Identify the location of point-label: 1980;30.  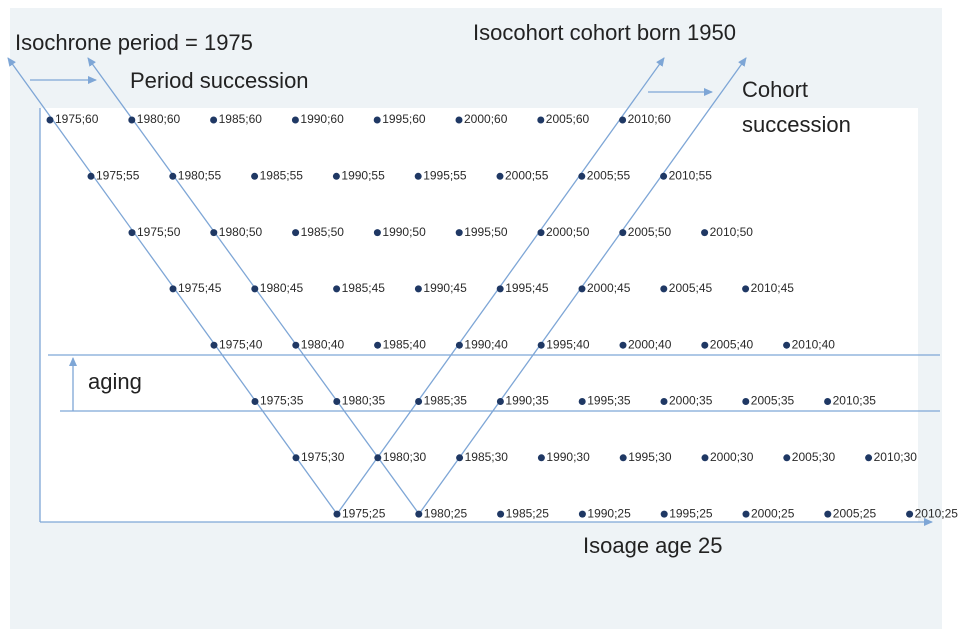
(405, 457).